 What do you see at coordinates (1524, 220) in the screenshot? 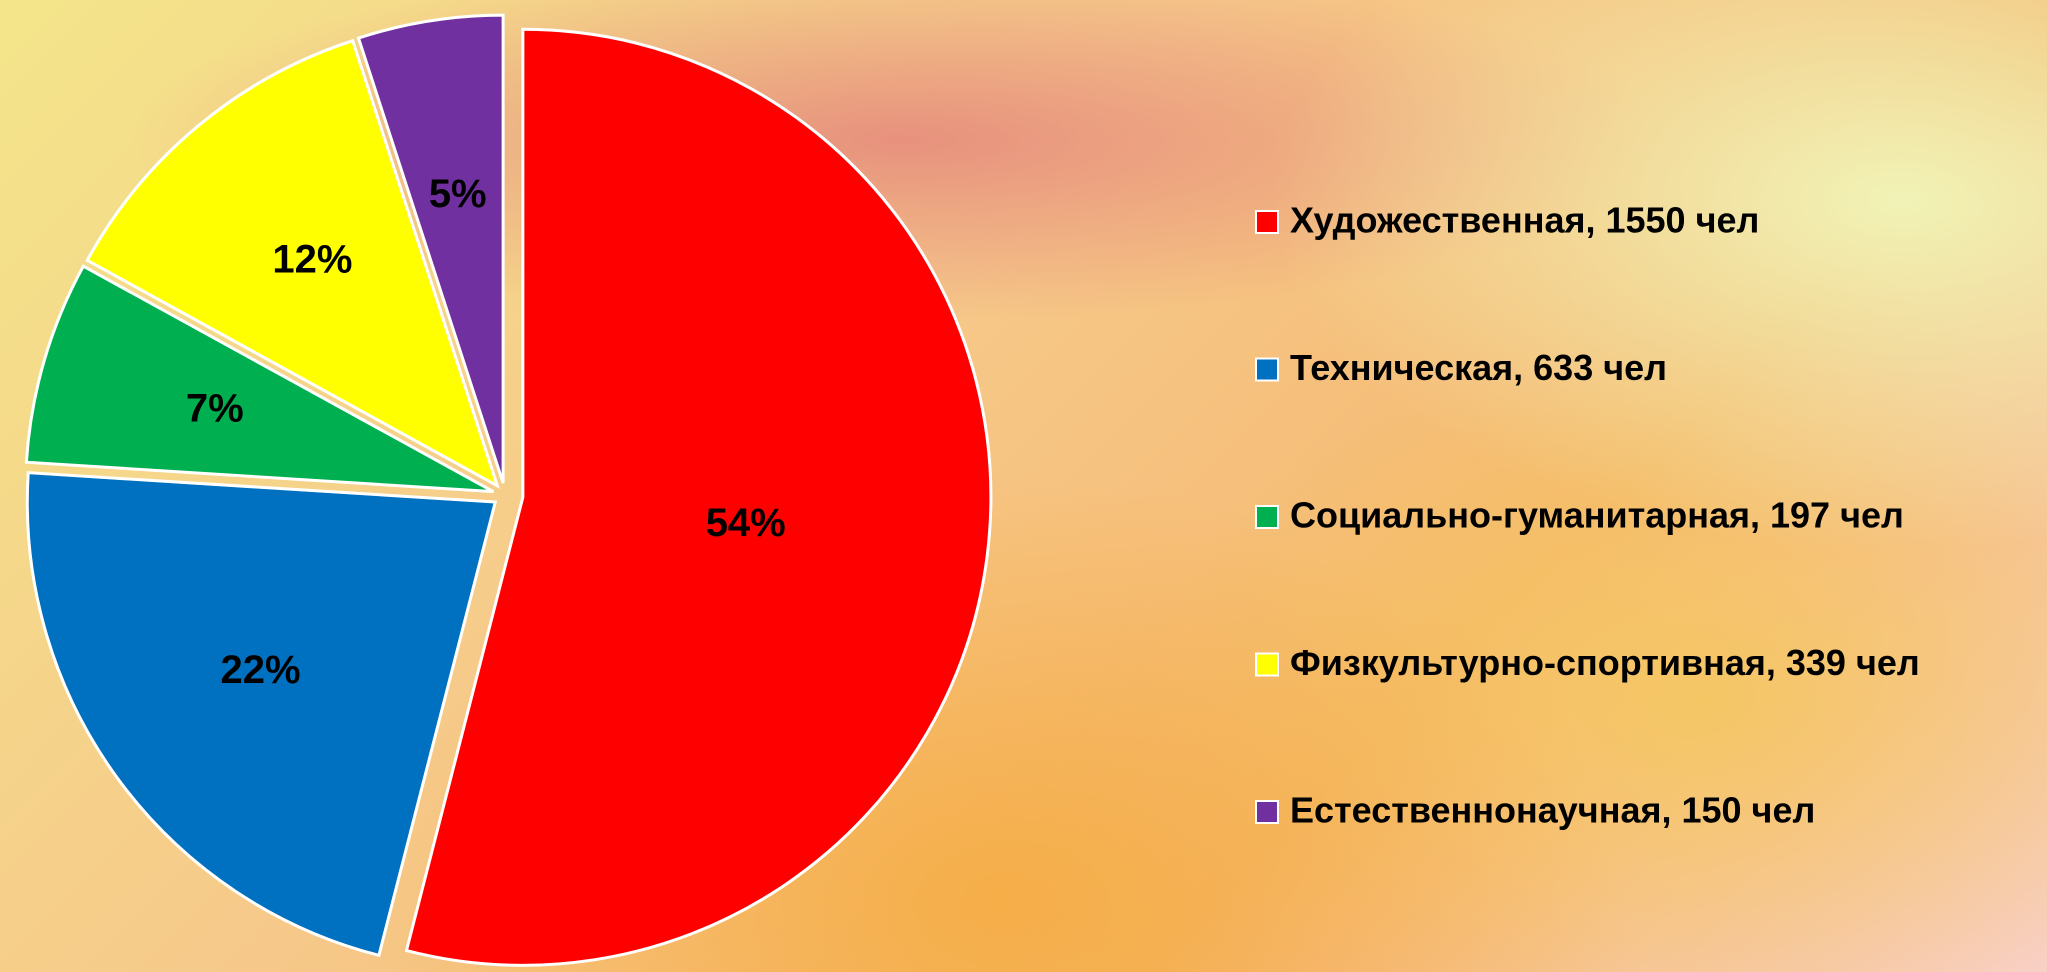
I see `legend-label: Художественная, 1550 чел` at bounding box center [1524, 220].